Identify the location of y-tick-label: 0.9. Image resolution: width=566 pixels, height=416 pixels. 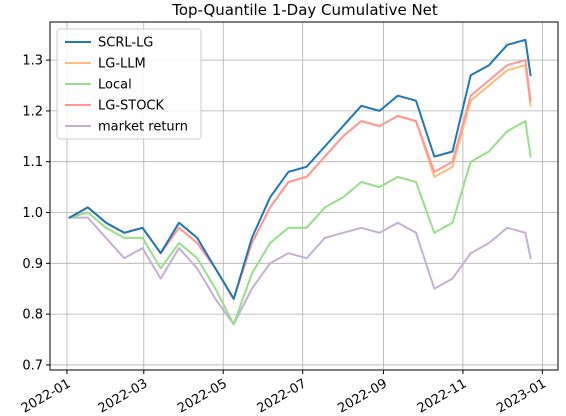
(32, 264).